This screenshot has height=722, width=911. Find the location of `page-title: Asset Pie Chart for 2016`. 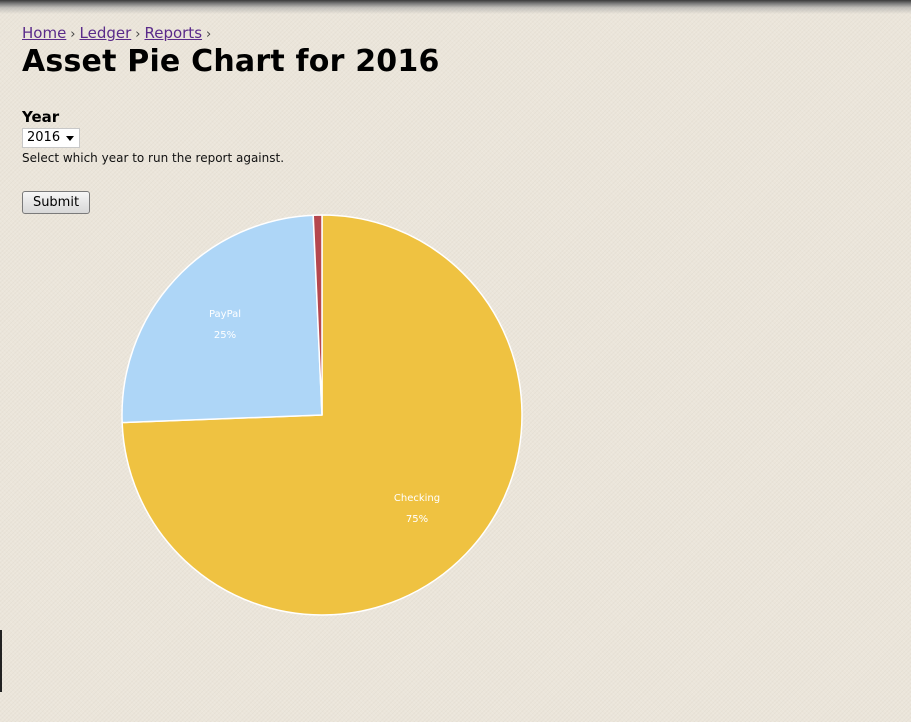

page-title: Asset Pie Chart for 2016 is located at coordinates (231, 61).